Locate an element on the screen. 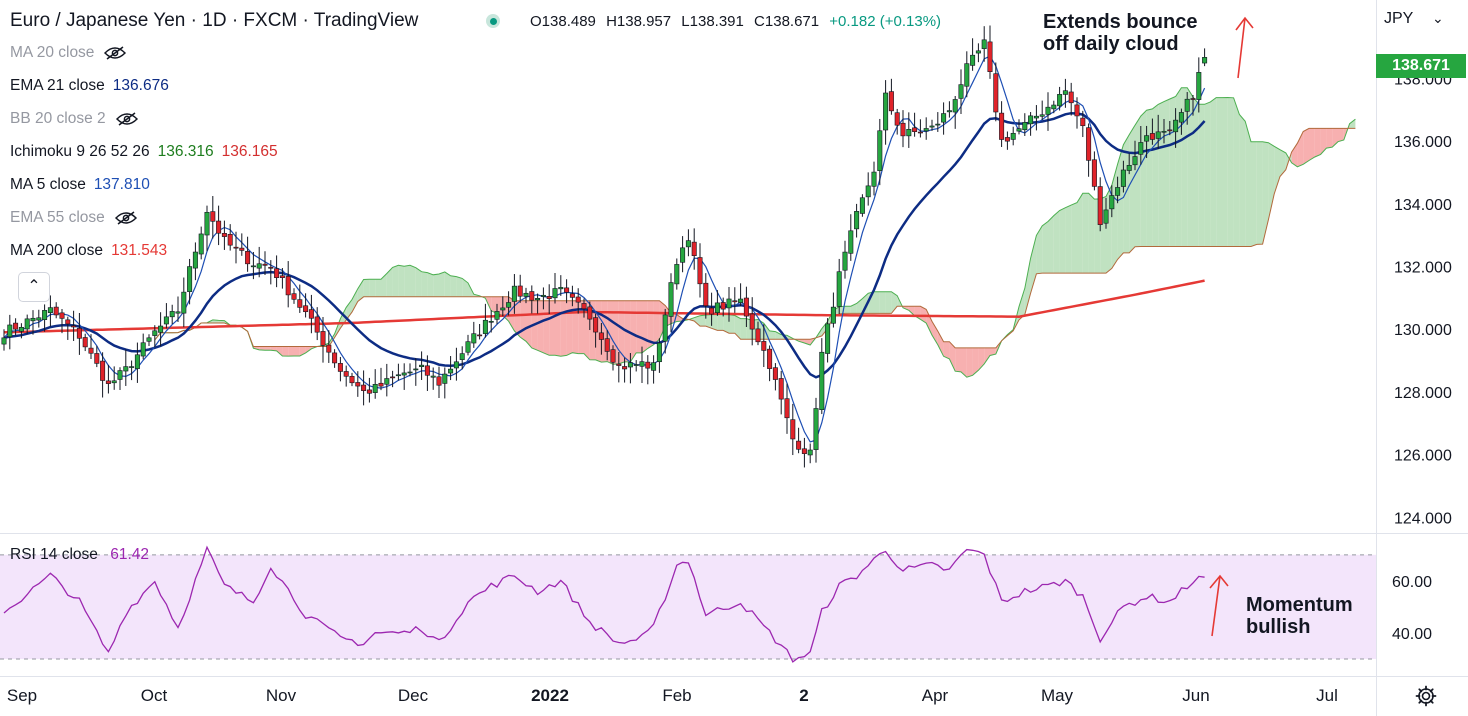 The image size is (1468, 716). indicator-legend-item: MA 20 close is located at coordinates (68, 53).